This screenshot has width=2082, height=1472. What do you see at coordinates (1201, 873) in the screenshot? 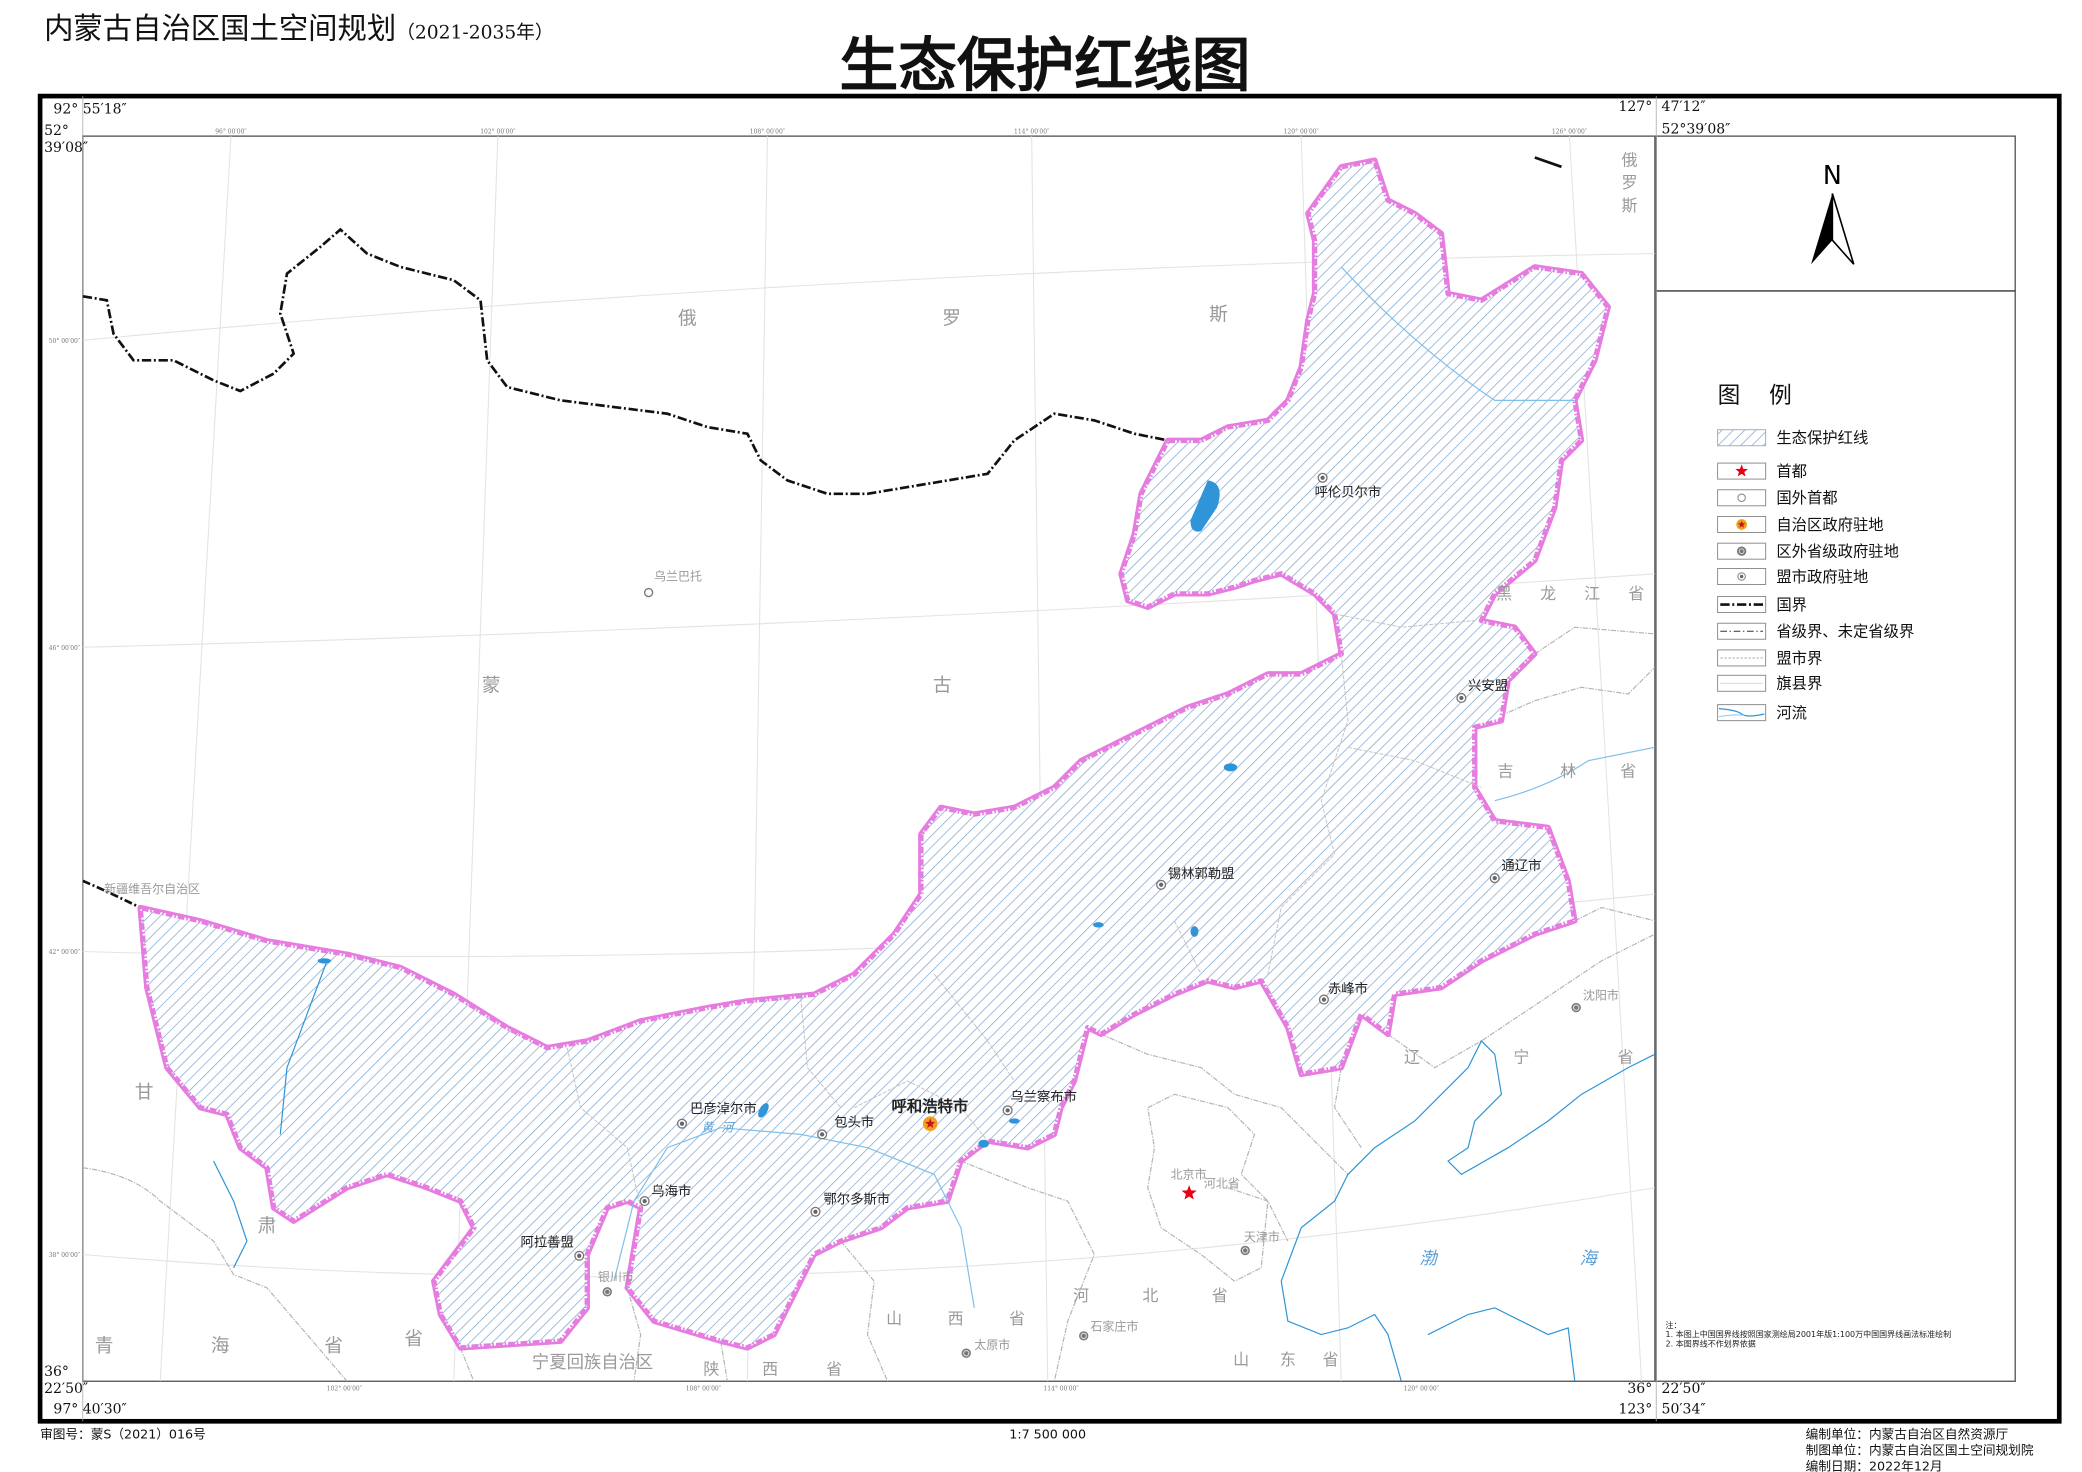
I see `city-label: 锡林郭勒盟` at bounding box center [1201, 873].